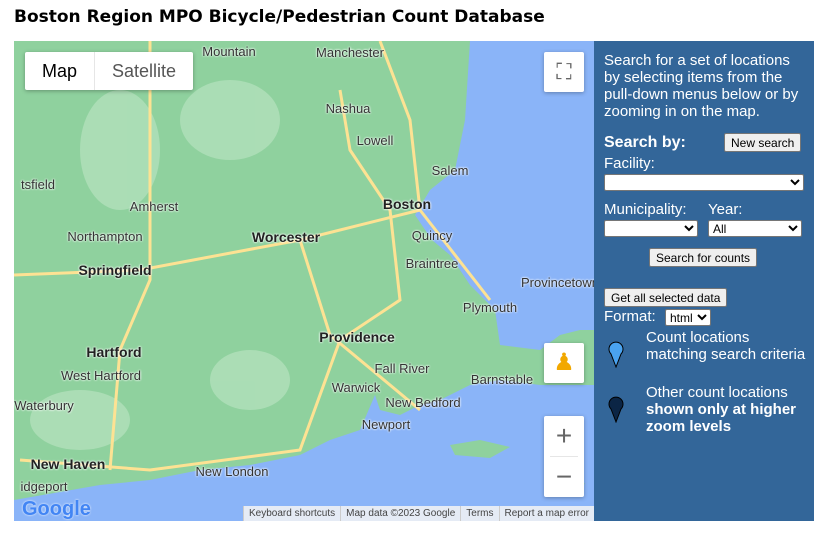 The image size is (831, 537). Describe the element at coordinates (645, 142) in the screenshot. I see `search-by-label: Search by:` at that location.